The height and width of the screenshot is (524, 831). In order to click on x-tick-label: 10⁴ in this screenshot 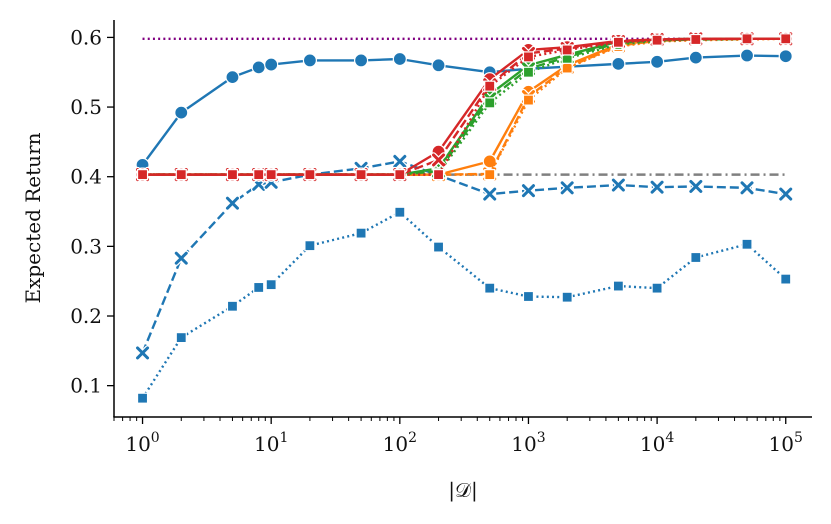, I will do `click(657, 443)`.